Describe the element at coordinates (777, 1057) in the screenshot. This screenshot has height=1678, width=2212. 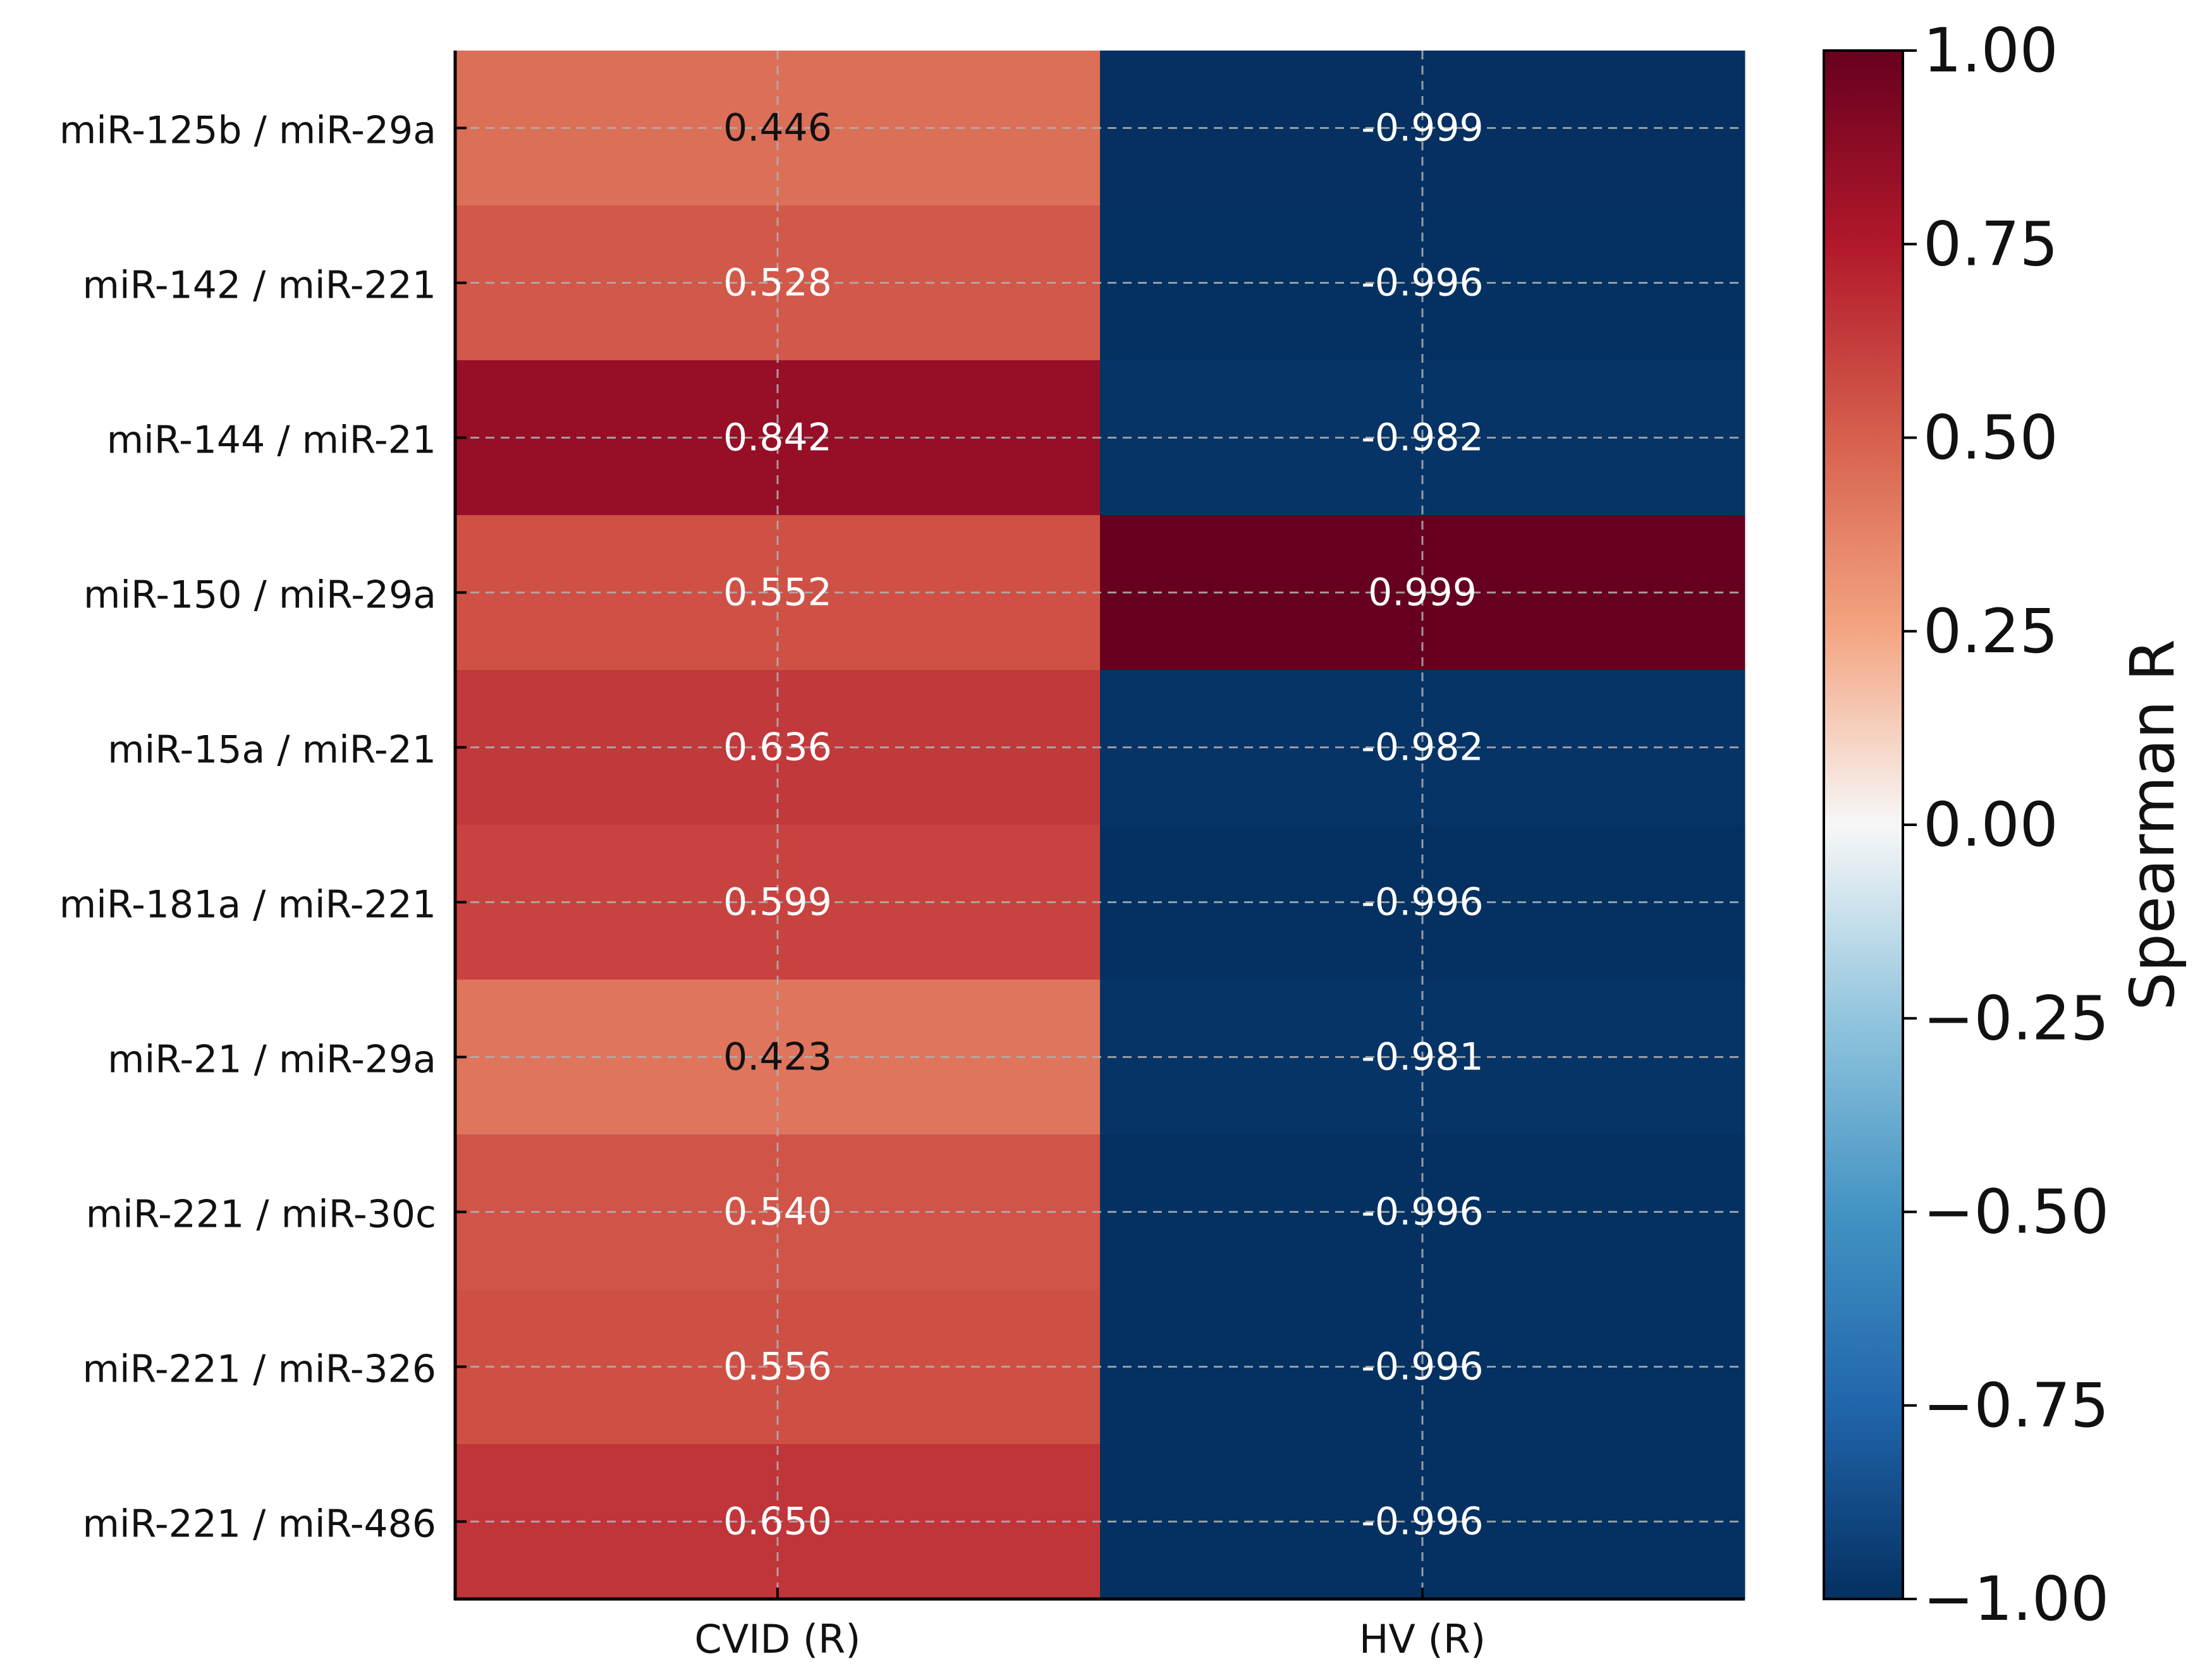
I see `cell-value-label: 0.423` at that location.